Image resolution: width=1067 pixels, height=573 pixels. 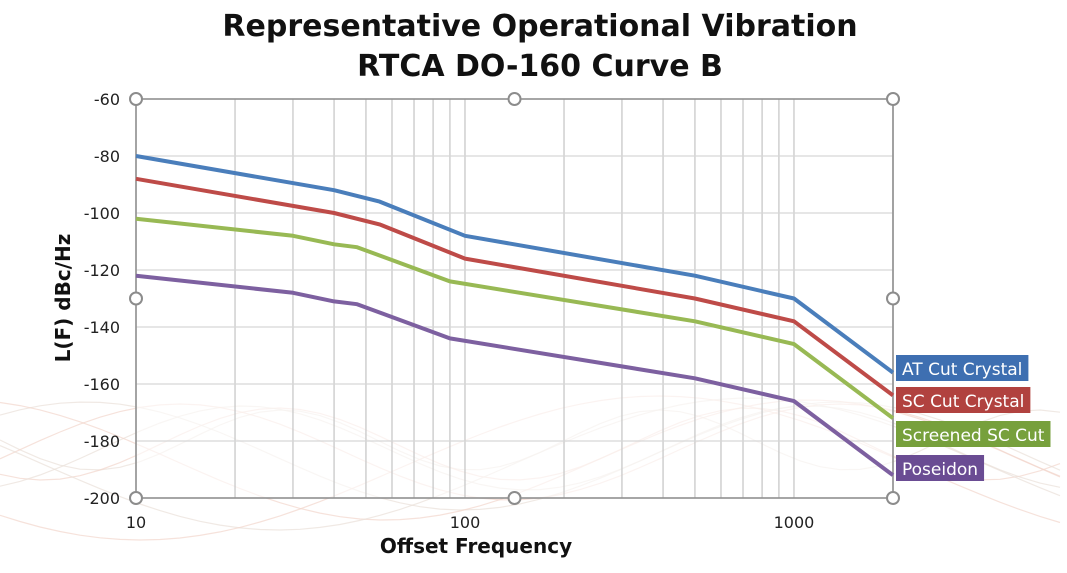 What do you see at coordinates (539, 26) in the screenshot?
I see `chart-title-line-1: Representative Operational Vibration` at bounding box center [539, 26].